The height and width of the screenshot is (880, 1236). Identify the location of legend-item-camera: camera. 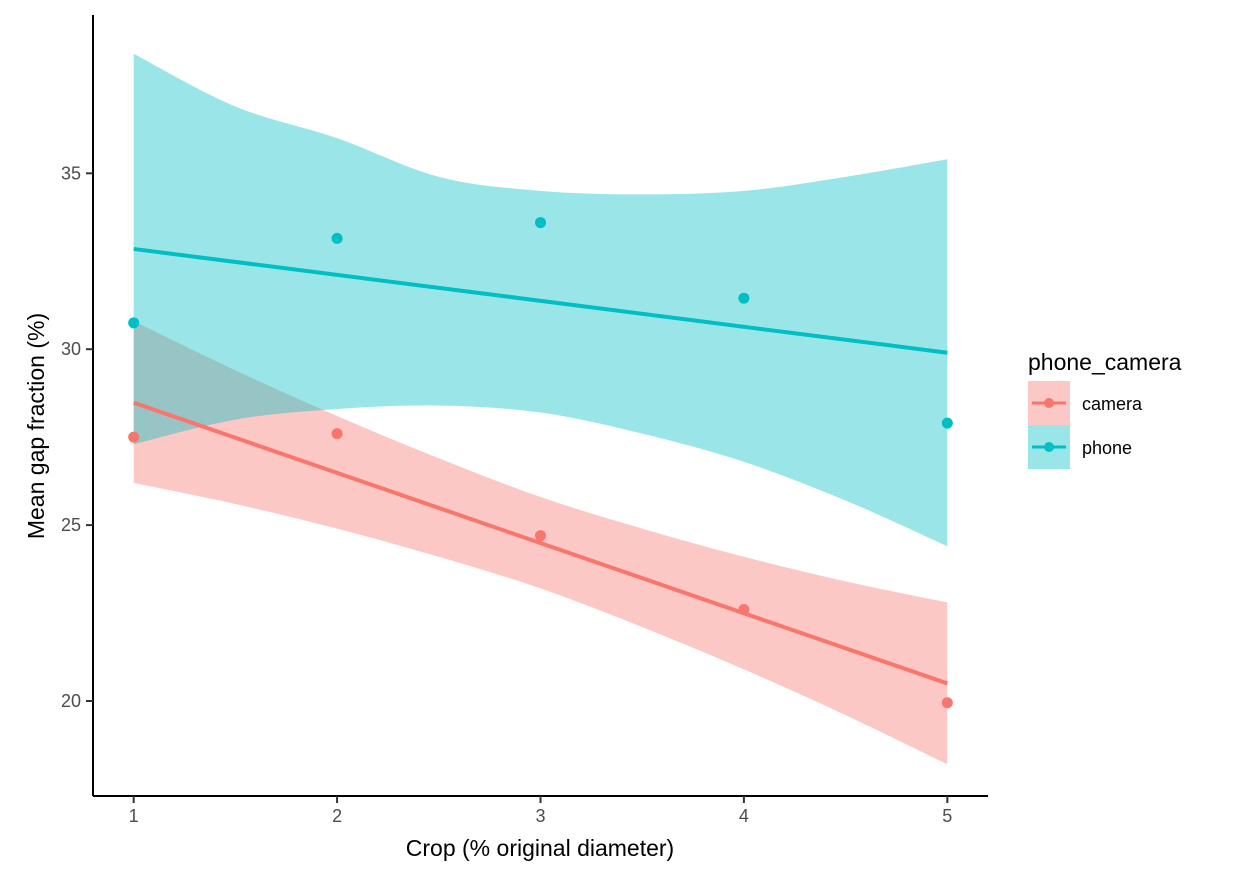
(1085, 403).